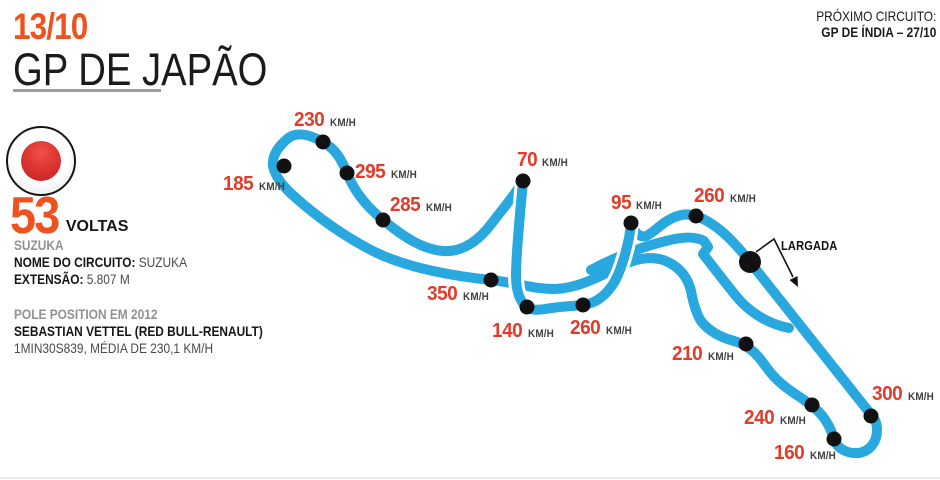 This screenshot has width=940, height=480. Describe the element at coordinates (573, 245) in the screenshot. I see `track-crossover-path` at that location.